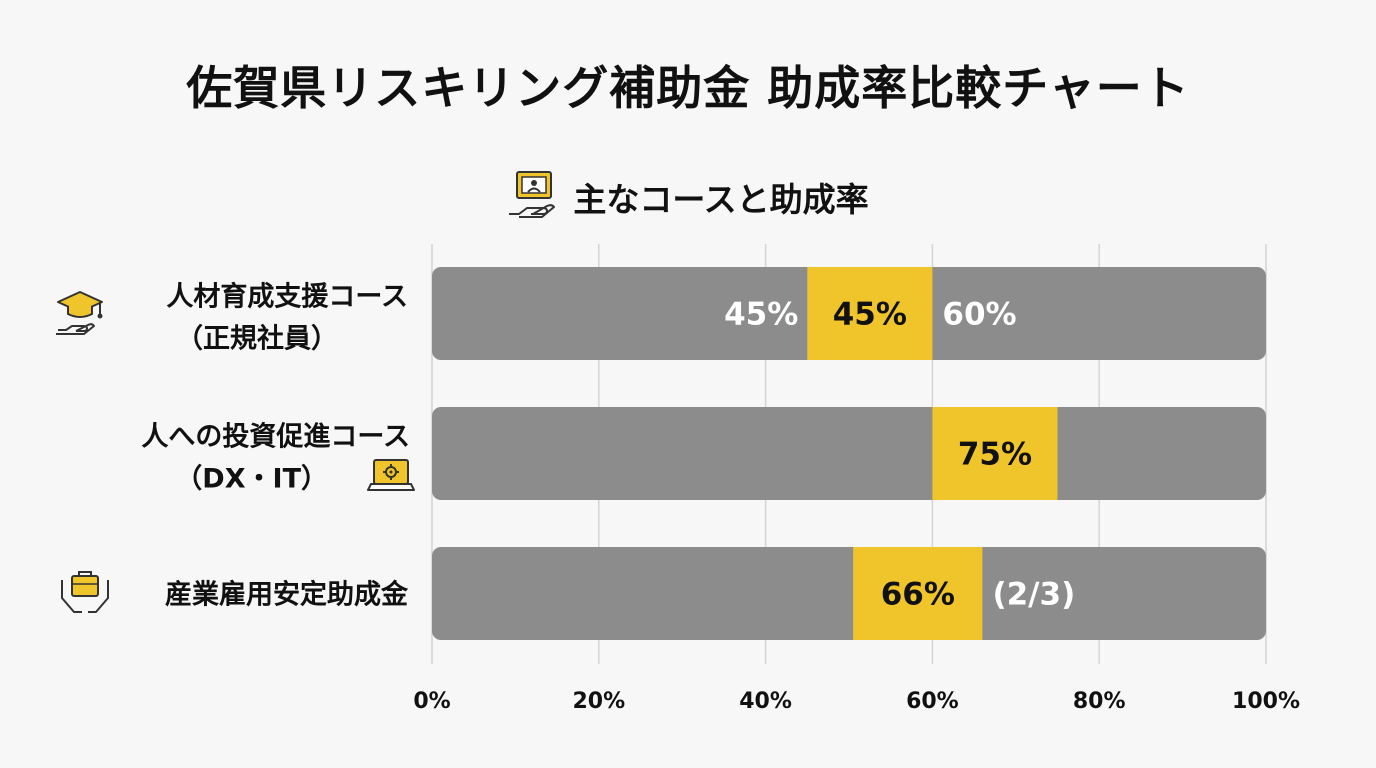 The image size is (1376, 768). I want to click on category-label: 人材育成支援コース, so click(287, 297).